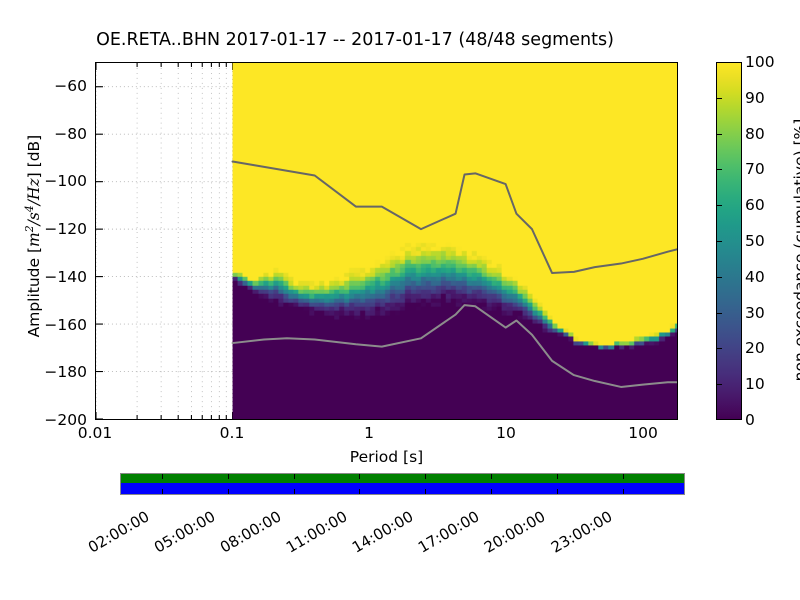 The image size is (800, 600). I want to click on colorbar-tick-label: 0, so click(750, 420).